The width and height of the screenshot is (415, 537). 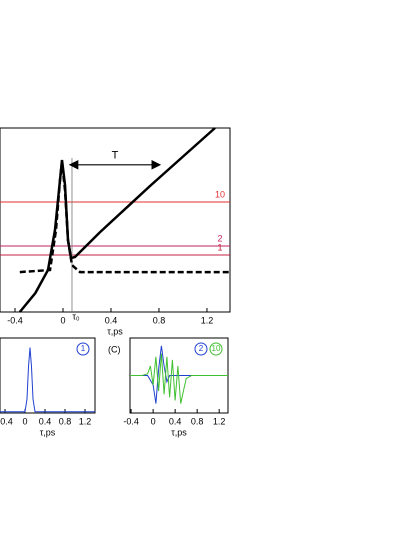 What do you see at coordinates (76, 316) in the screenshot?
I see `tau0-label: τ₀` at bounding box center [76, 316].